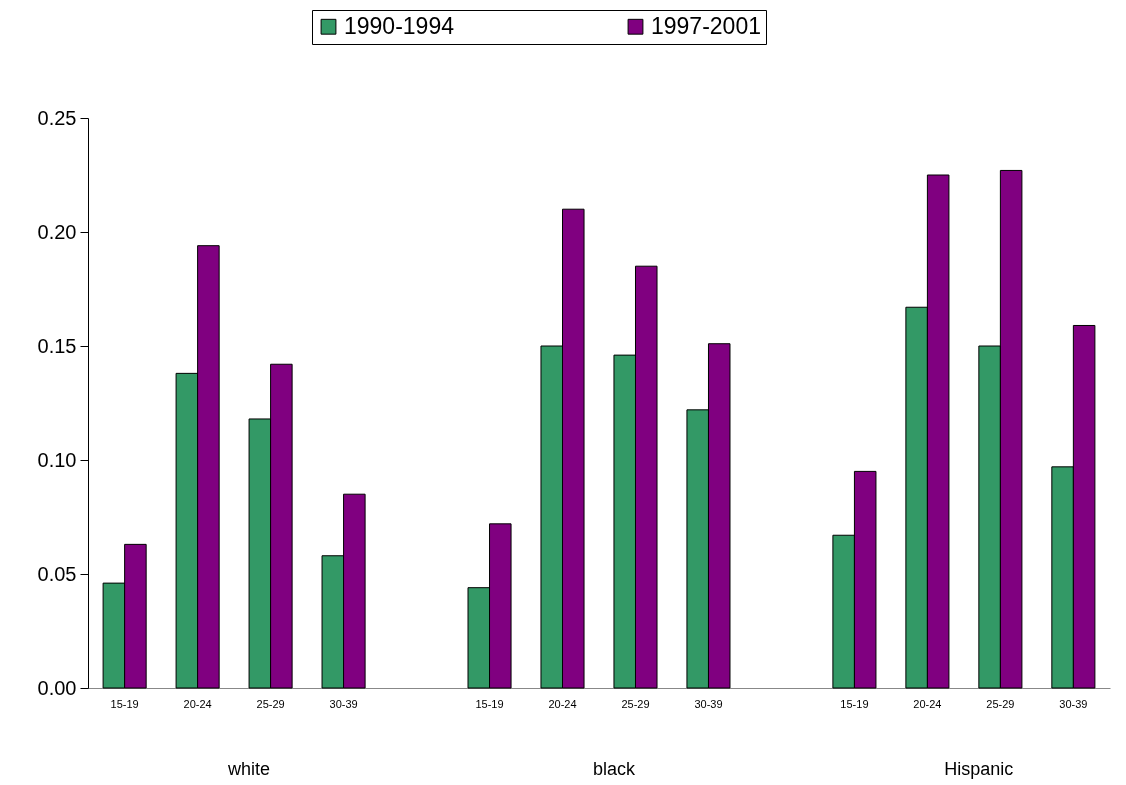  I want to click on text: Hispanic, so click(979, 769).